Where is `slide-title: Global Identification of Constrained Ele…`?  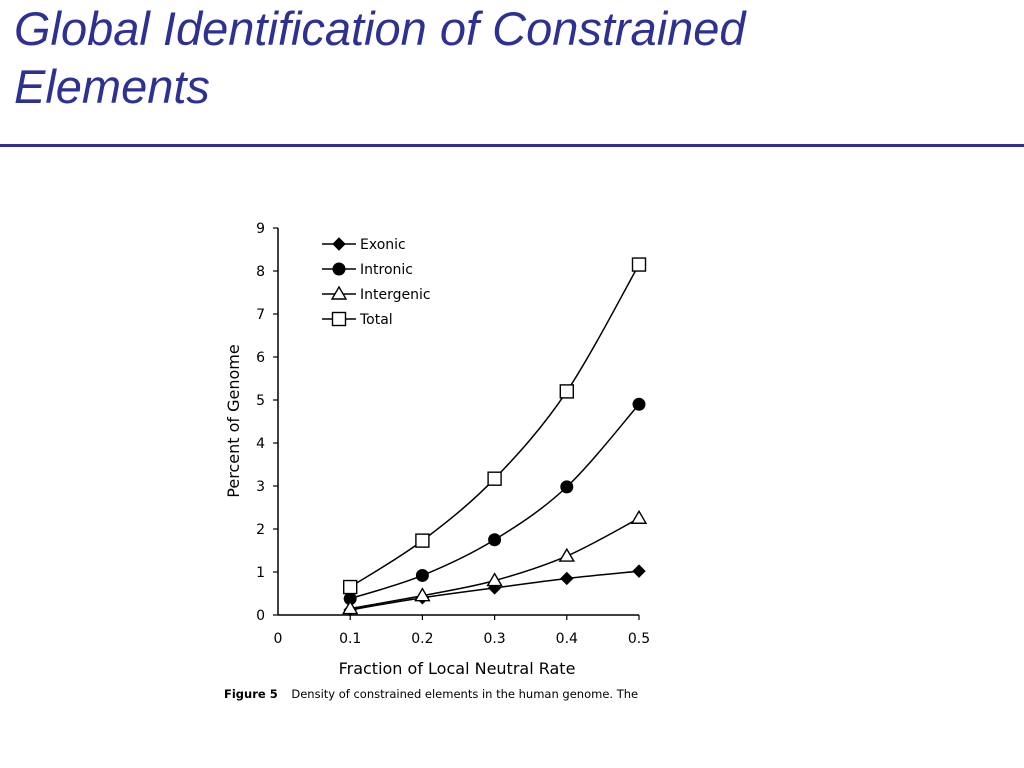
slide-title: Global Identification of Constrained Ele… is located at coordinates (504, 58).